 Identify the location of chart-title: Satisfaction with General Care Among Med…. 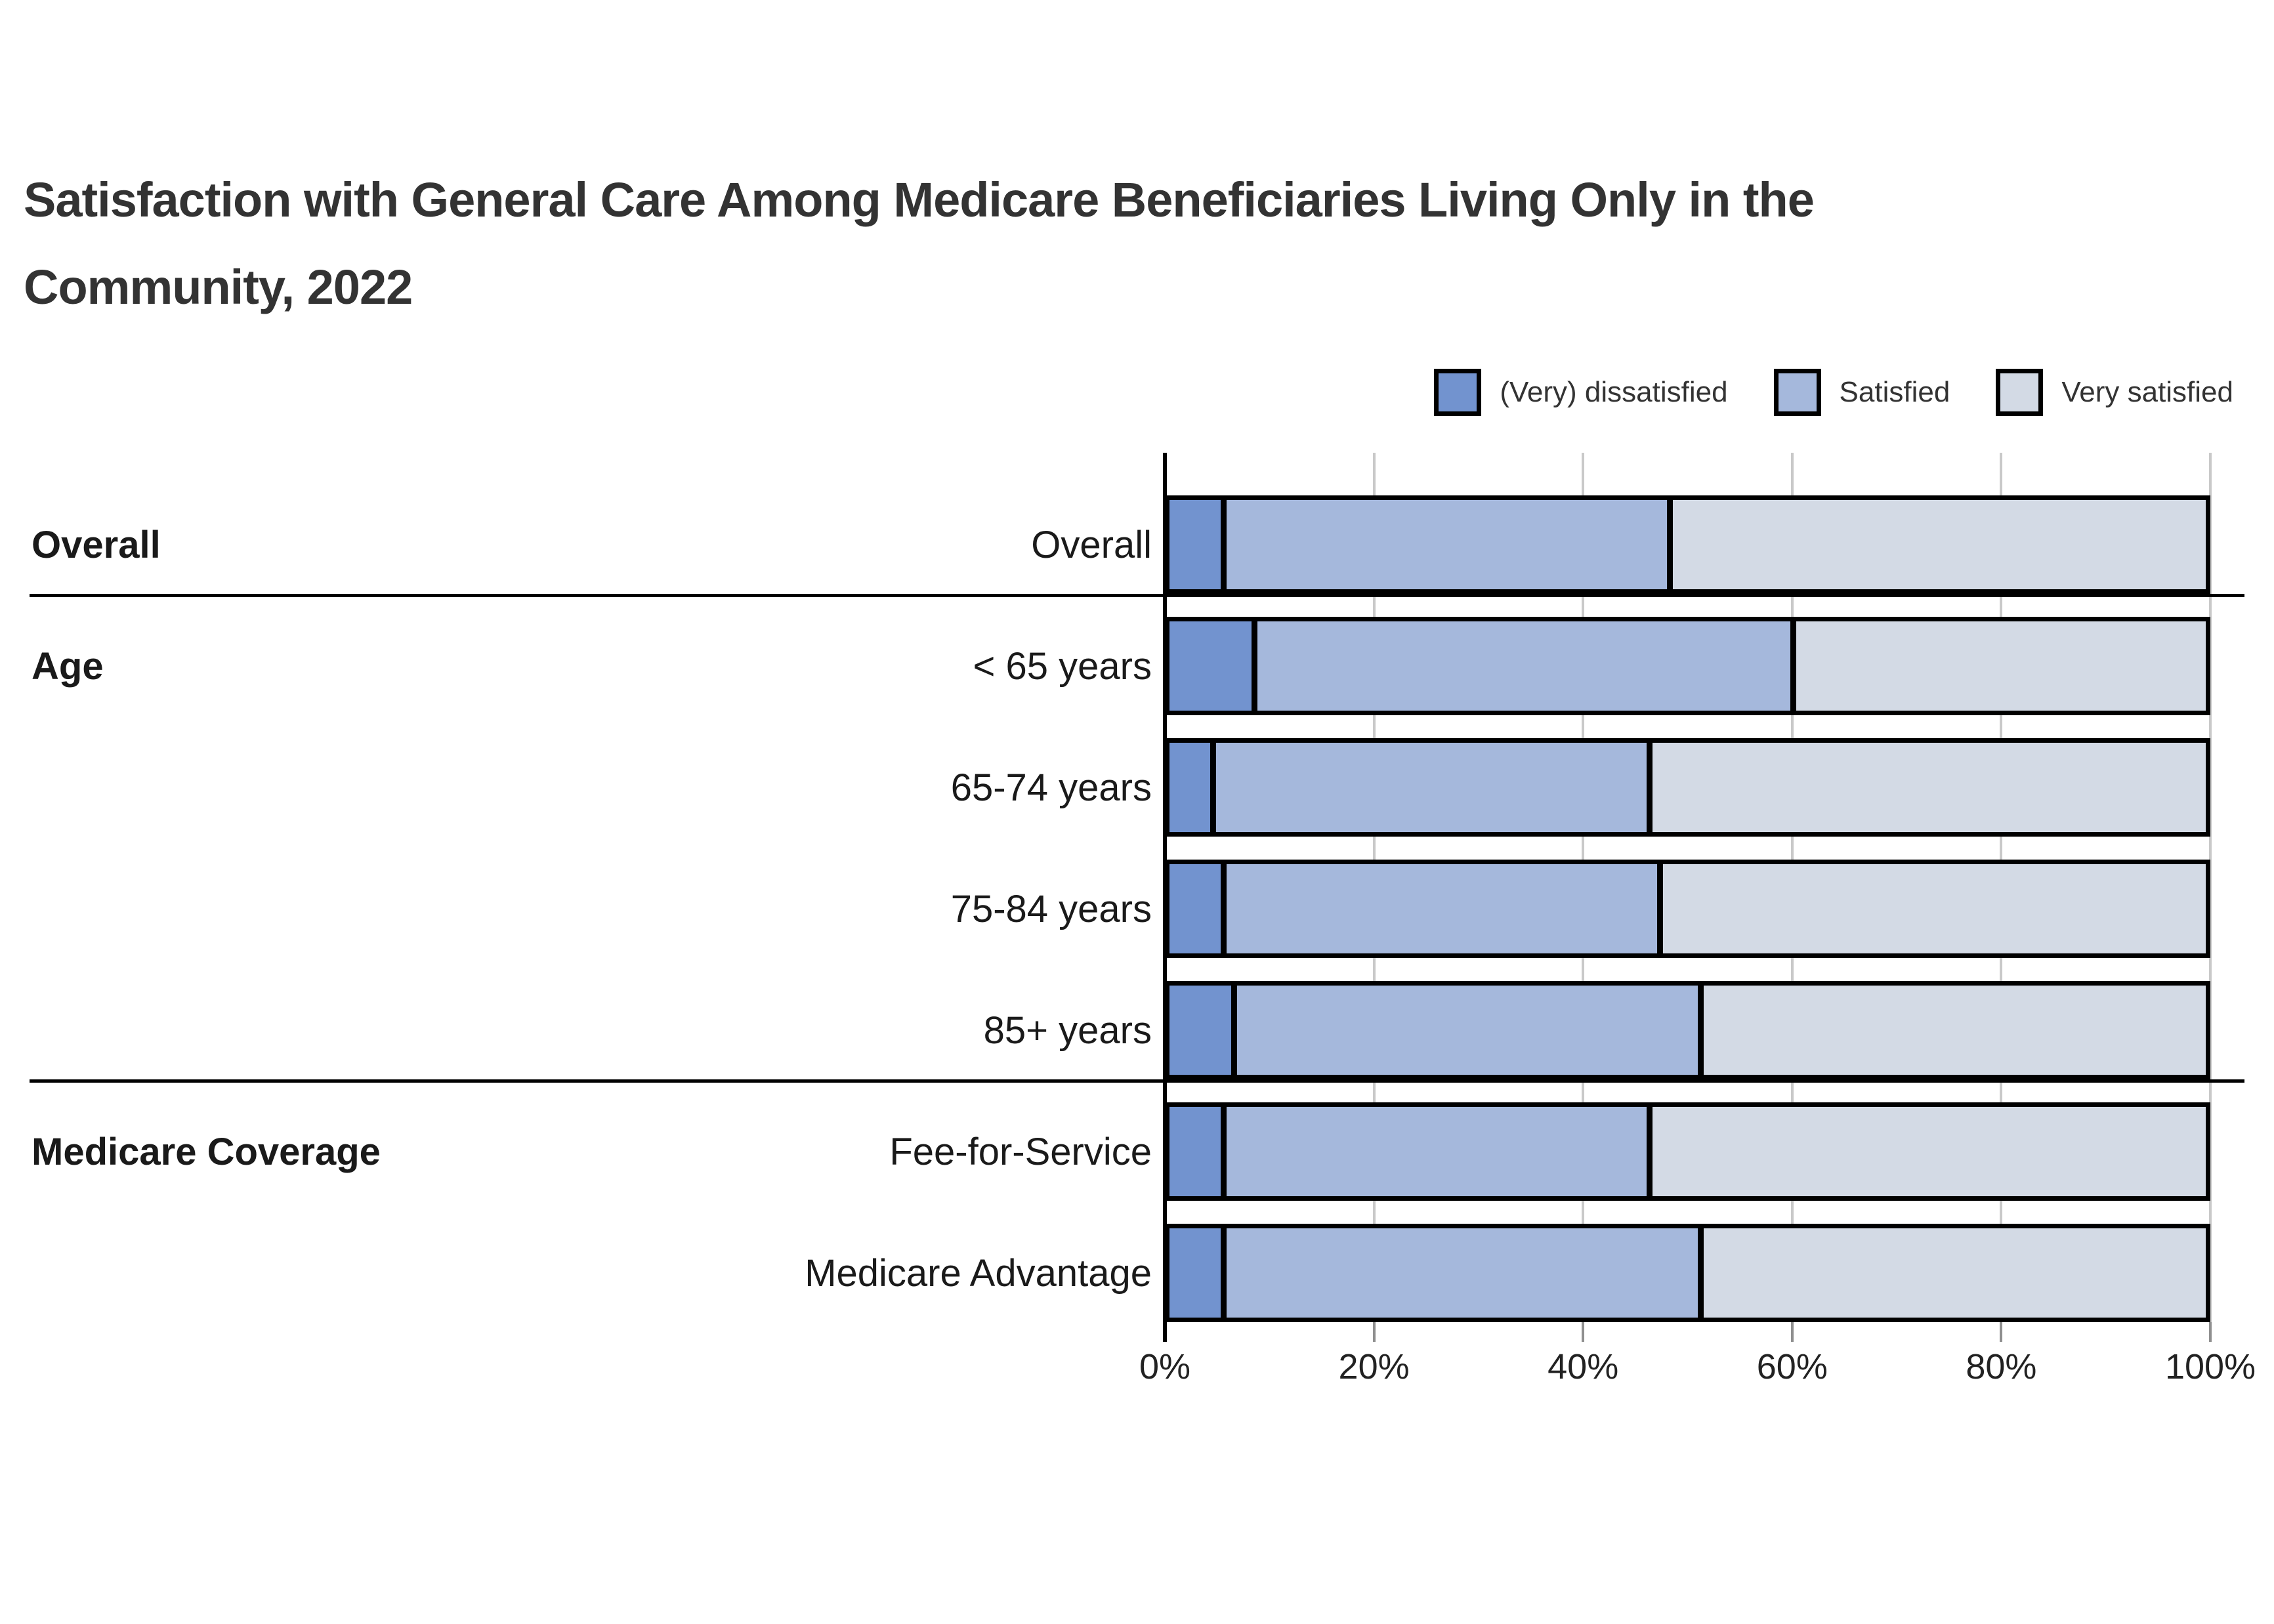
(919, 244).